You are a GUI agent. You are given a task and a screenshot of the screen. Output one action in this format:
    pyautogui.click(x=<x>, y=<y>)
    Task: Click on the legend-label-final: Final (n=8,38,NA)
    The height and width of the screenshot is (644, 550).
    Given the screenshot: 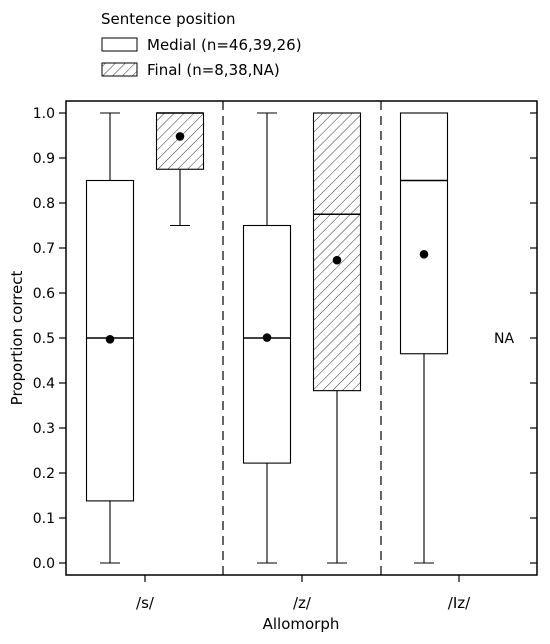 What is the action you would take?
    pyautogui.click(x=213, y=70)
    